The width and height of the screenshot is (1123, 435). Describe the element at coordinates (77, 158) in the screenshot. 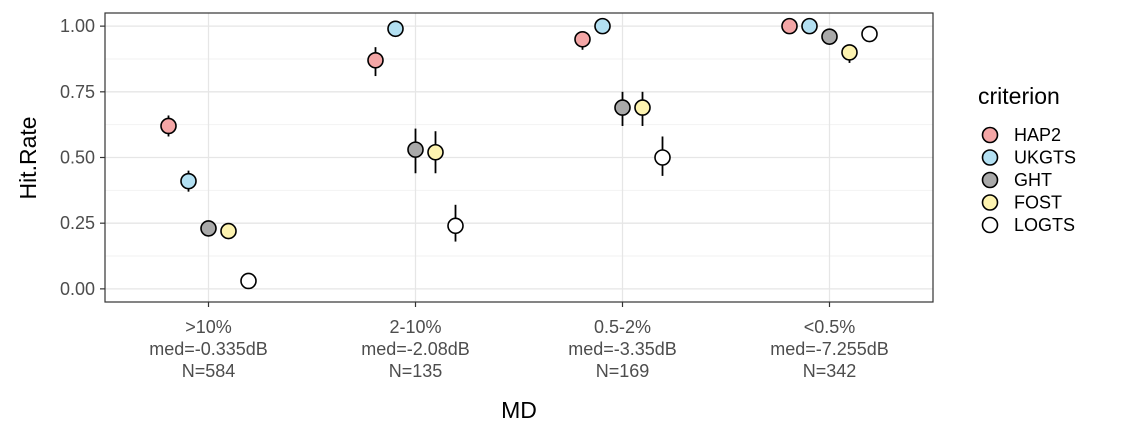

I see `y-tick-label: 0.50` at that location.